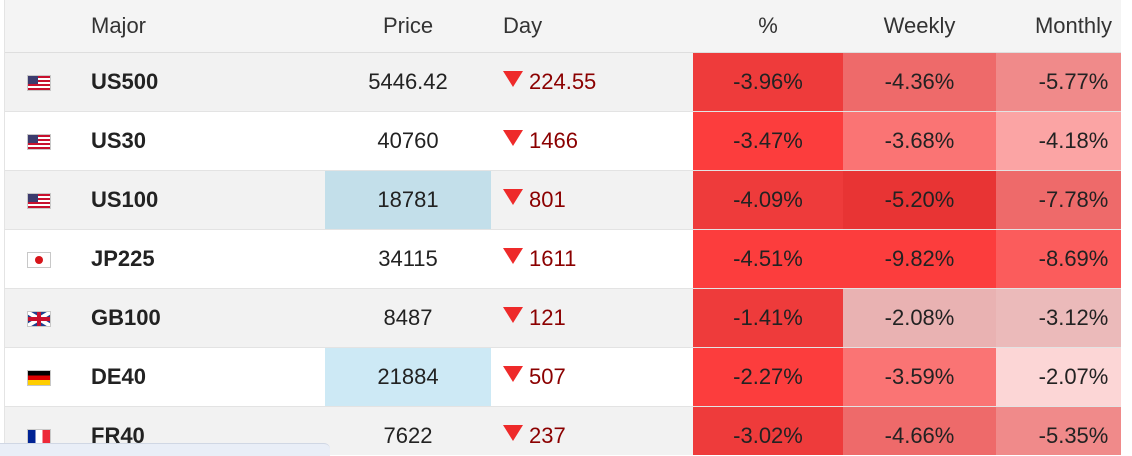 The height and width of the screenshot is (456, 1132). I want to click on price-cell: 21884, so click(408, 377).